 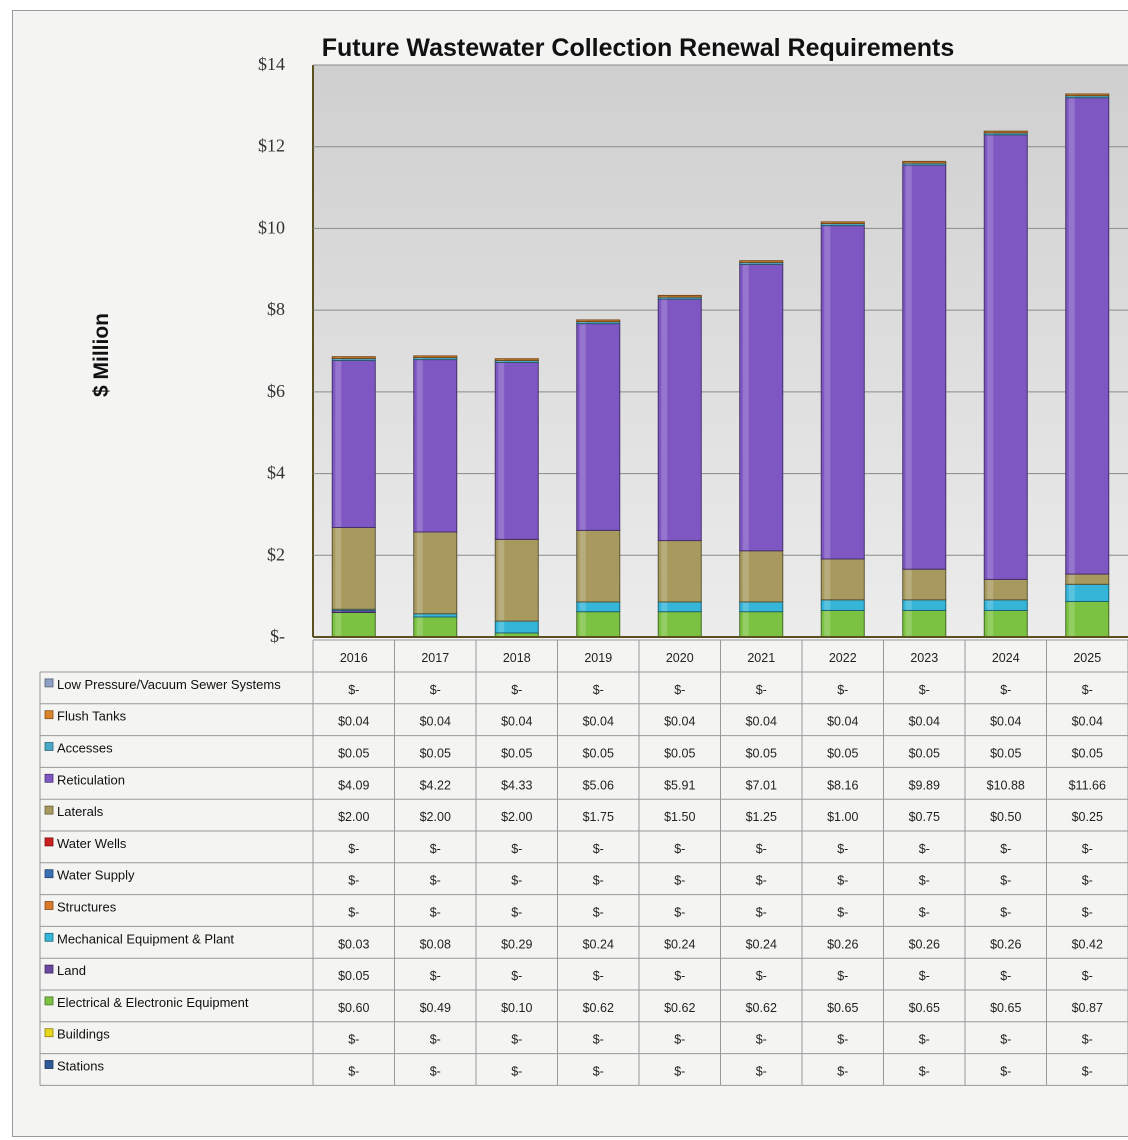 I want to click on table-cell: $5.91, so click(x=679, y=785).